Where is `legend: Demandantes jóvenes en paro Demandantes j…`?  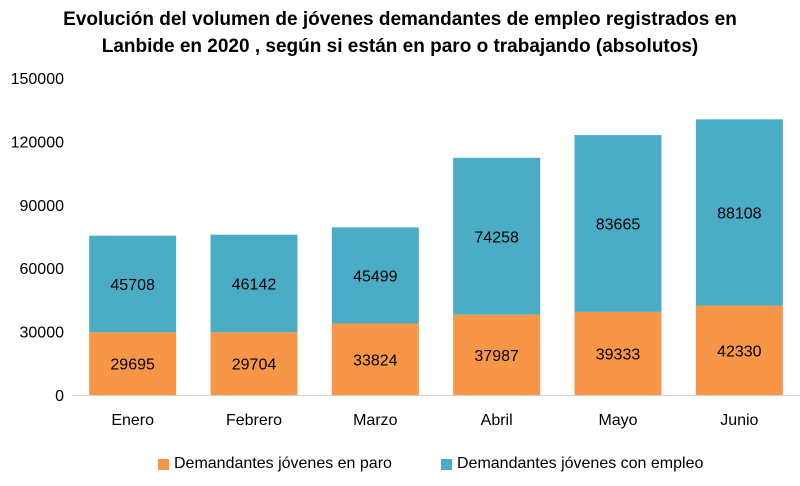
legend: Demandantes jóvenes en paro Demandantes j… is located at coordinates (400, 466).